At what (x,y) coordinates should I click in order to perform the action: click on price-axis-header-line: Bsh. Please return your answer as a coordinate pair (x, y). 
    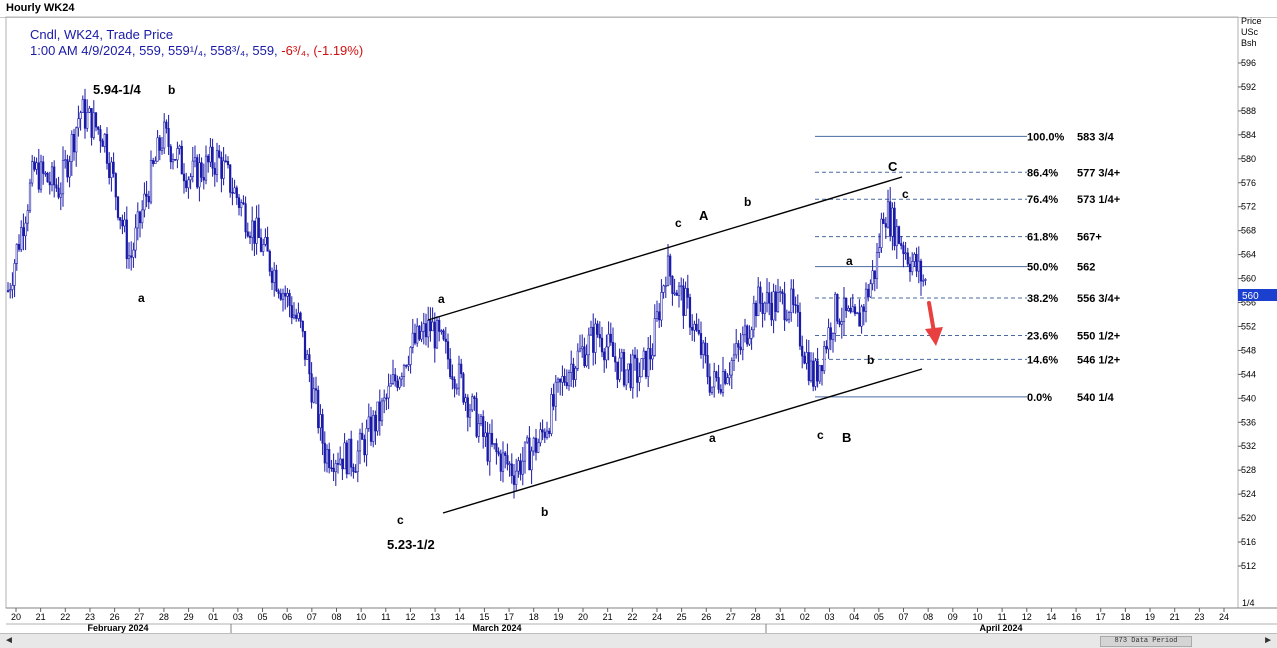
    Looking at the image, I should click on (1249, 43).